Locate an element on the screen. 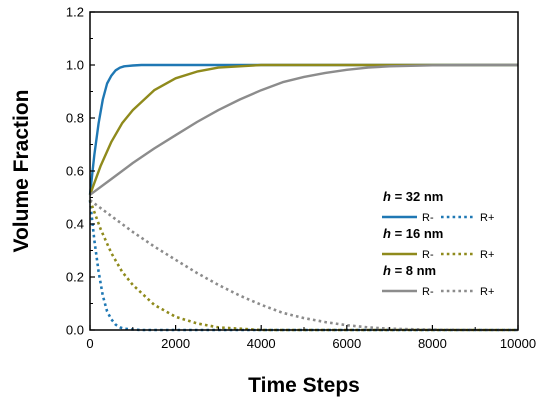 The height and width of the screenshot is (404, 550). y-tick-label: 0.6 is located at coordinates (75, 171).